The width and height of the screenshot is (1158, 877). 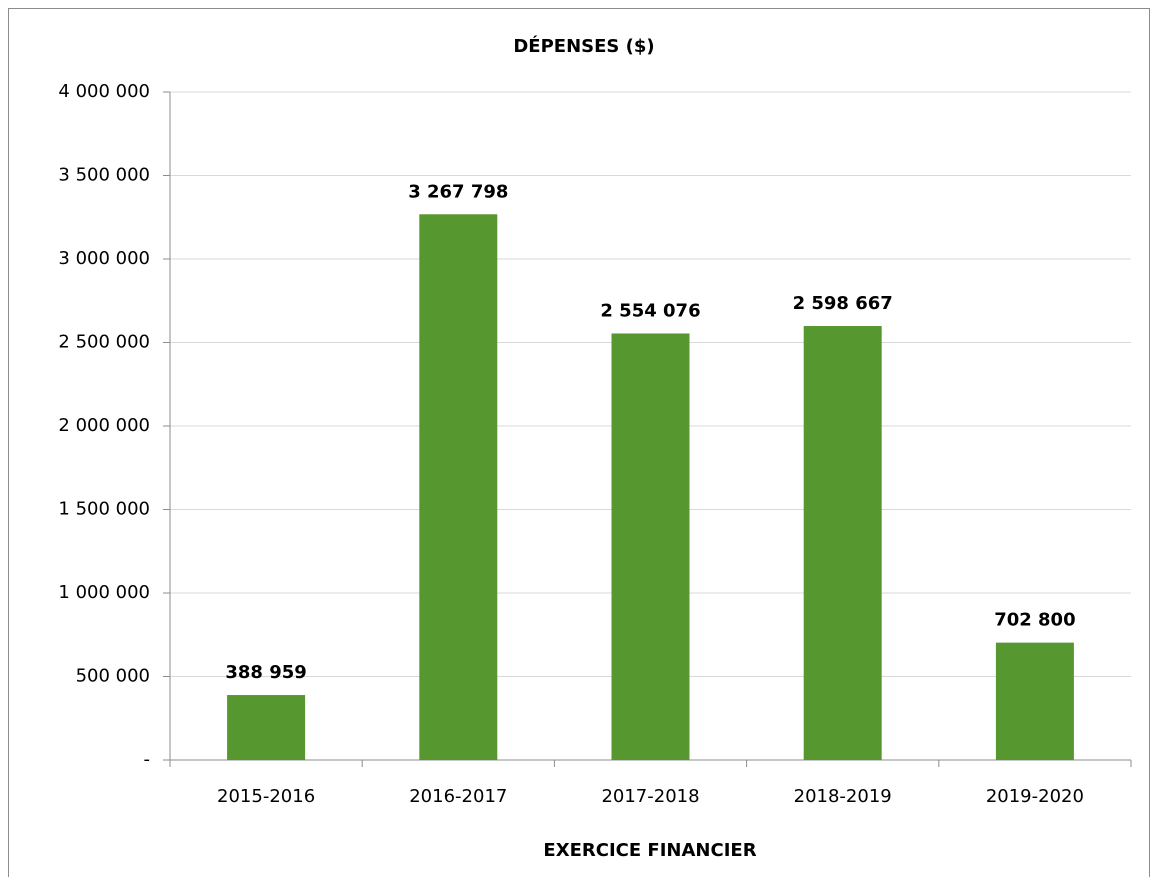 I want to click on y-tick-label: 2 000 000, so click(x=104, y=425).